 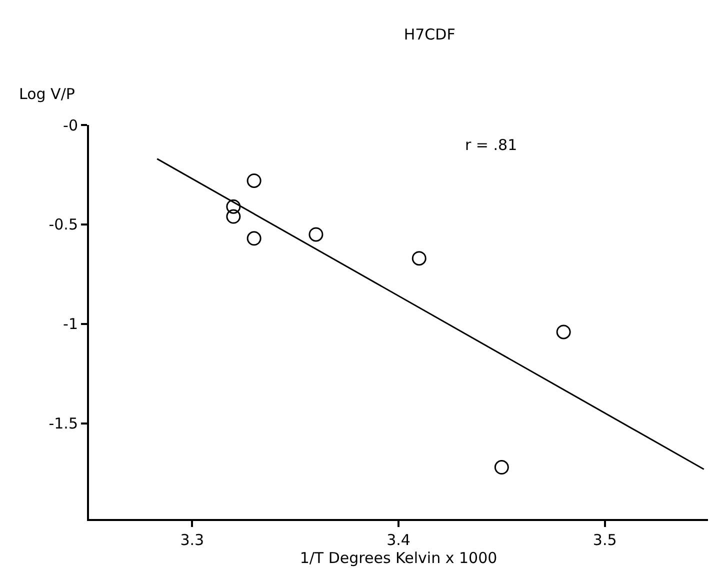 I want to click on y-tick-label: -0, so click(x=70, y=125).